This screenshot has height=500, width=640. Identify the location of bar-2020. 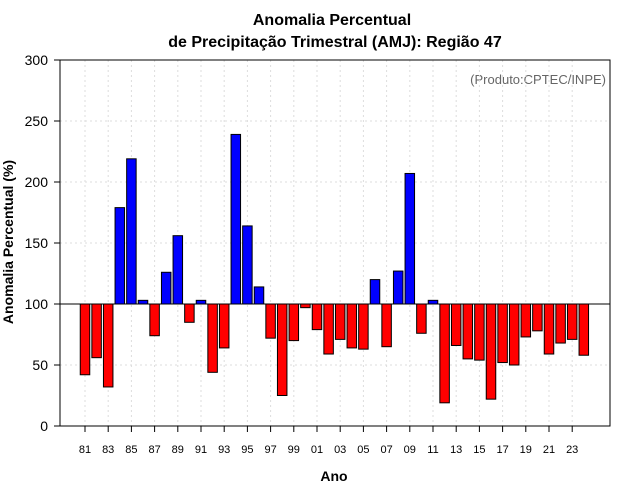
(537, 317).